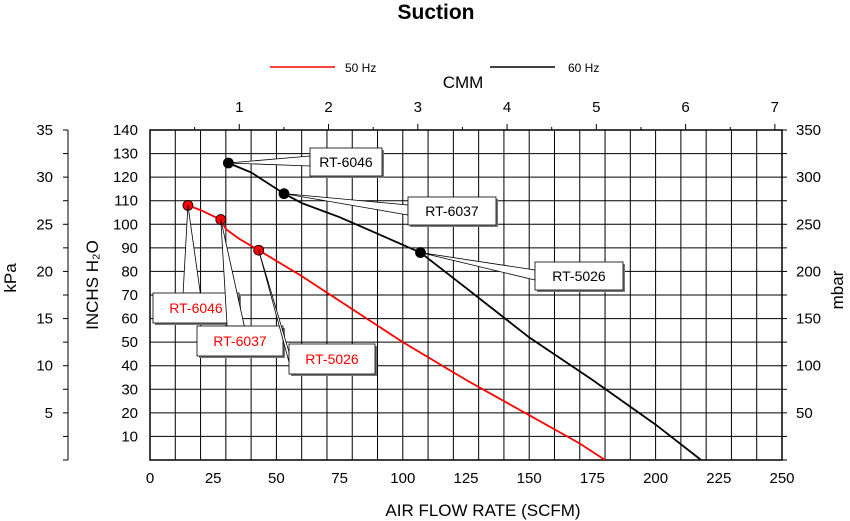 The width and height of the screenshot is (850, 521). What do you see at coordinates (125, 177) in the screenshot?
I see `y-tick-label: 120` at bounding box center [125, 177].